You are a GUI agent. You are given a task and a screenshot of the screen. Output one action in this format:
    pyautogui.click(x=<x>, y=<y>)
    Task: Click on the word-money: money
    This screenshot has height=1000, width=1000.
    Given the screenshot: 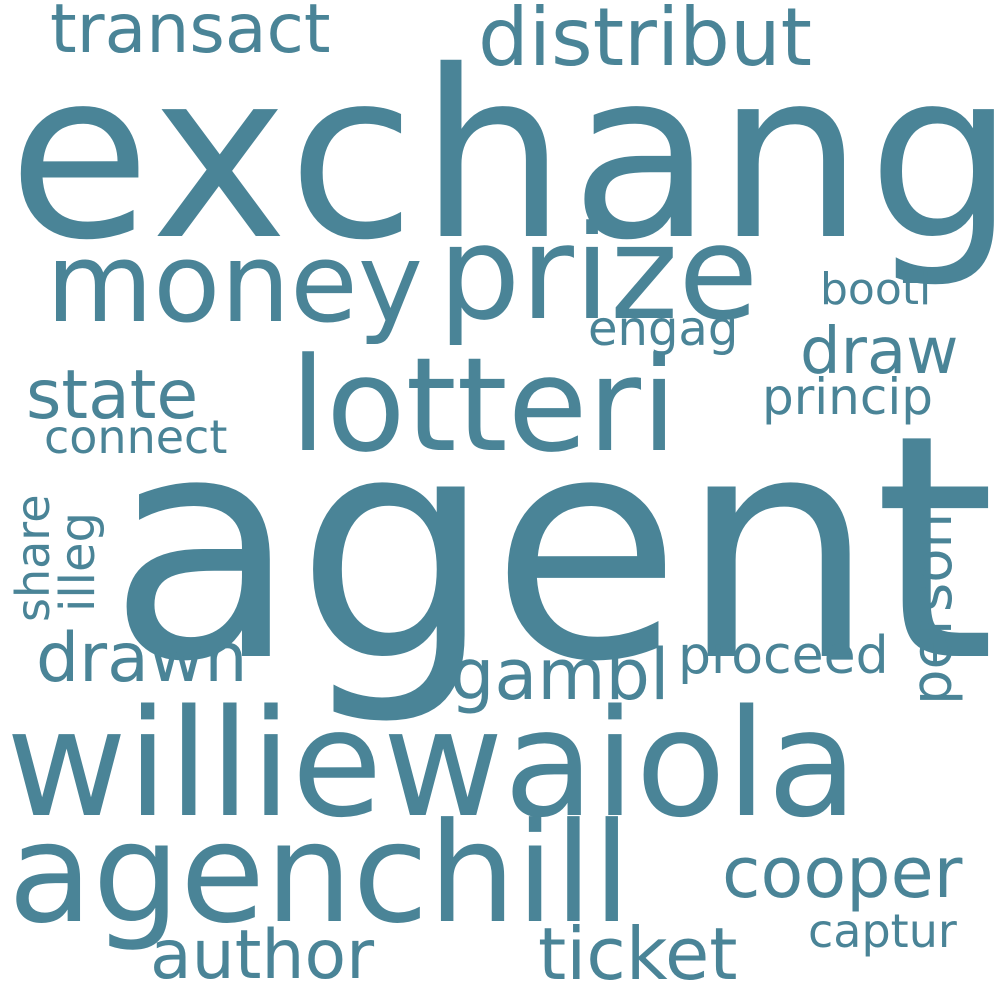 What is the action you would take?
    pyautogui.click(x=234, y=283)
    